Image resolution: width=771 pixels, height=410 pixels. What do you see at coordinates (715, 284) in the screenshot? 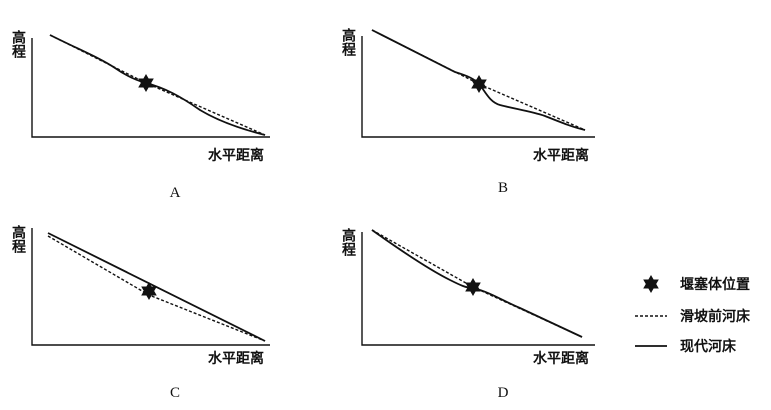
I see `legend-item: 堰塞体位置` at bounding box center [715, 284].